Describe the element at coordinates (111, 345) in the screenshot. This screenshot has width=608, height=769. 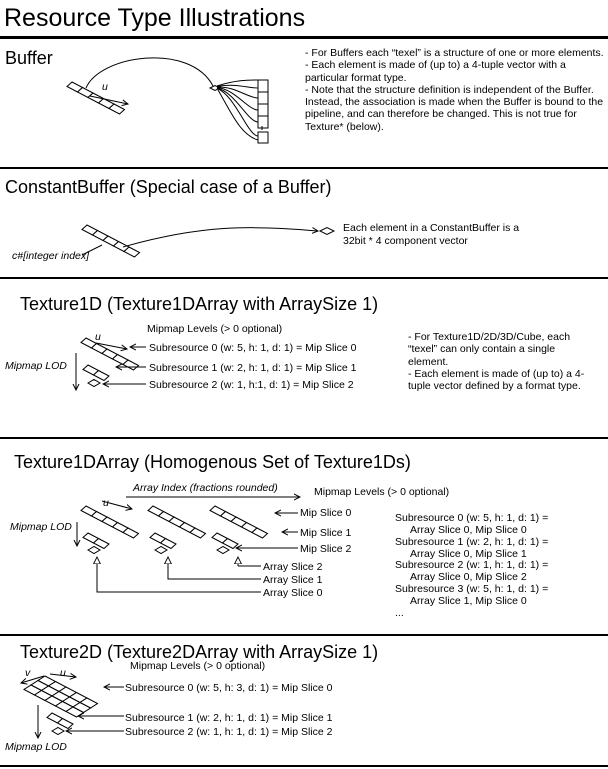
I see `texture1d-u-arrow` at that location.